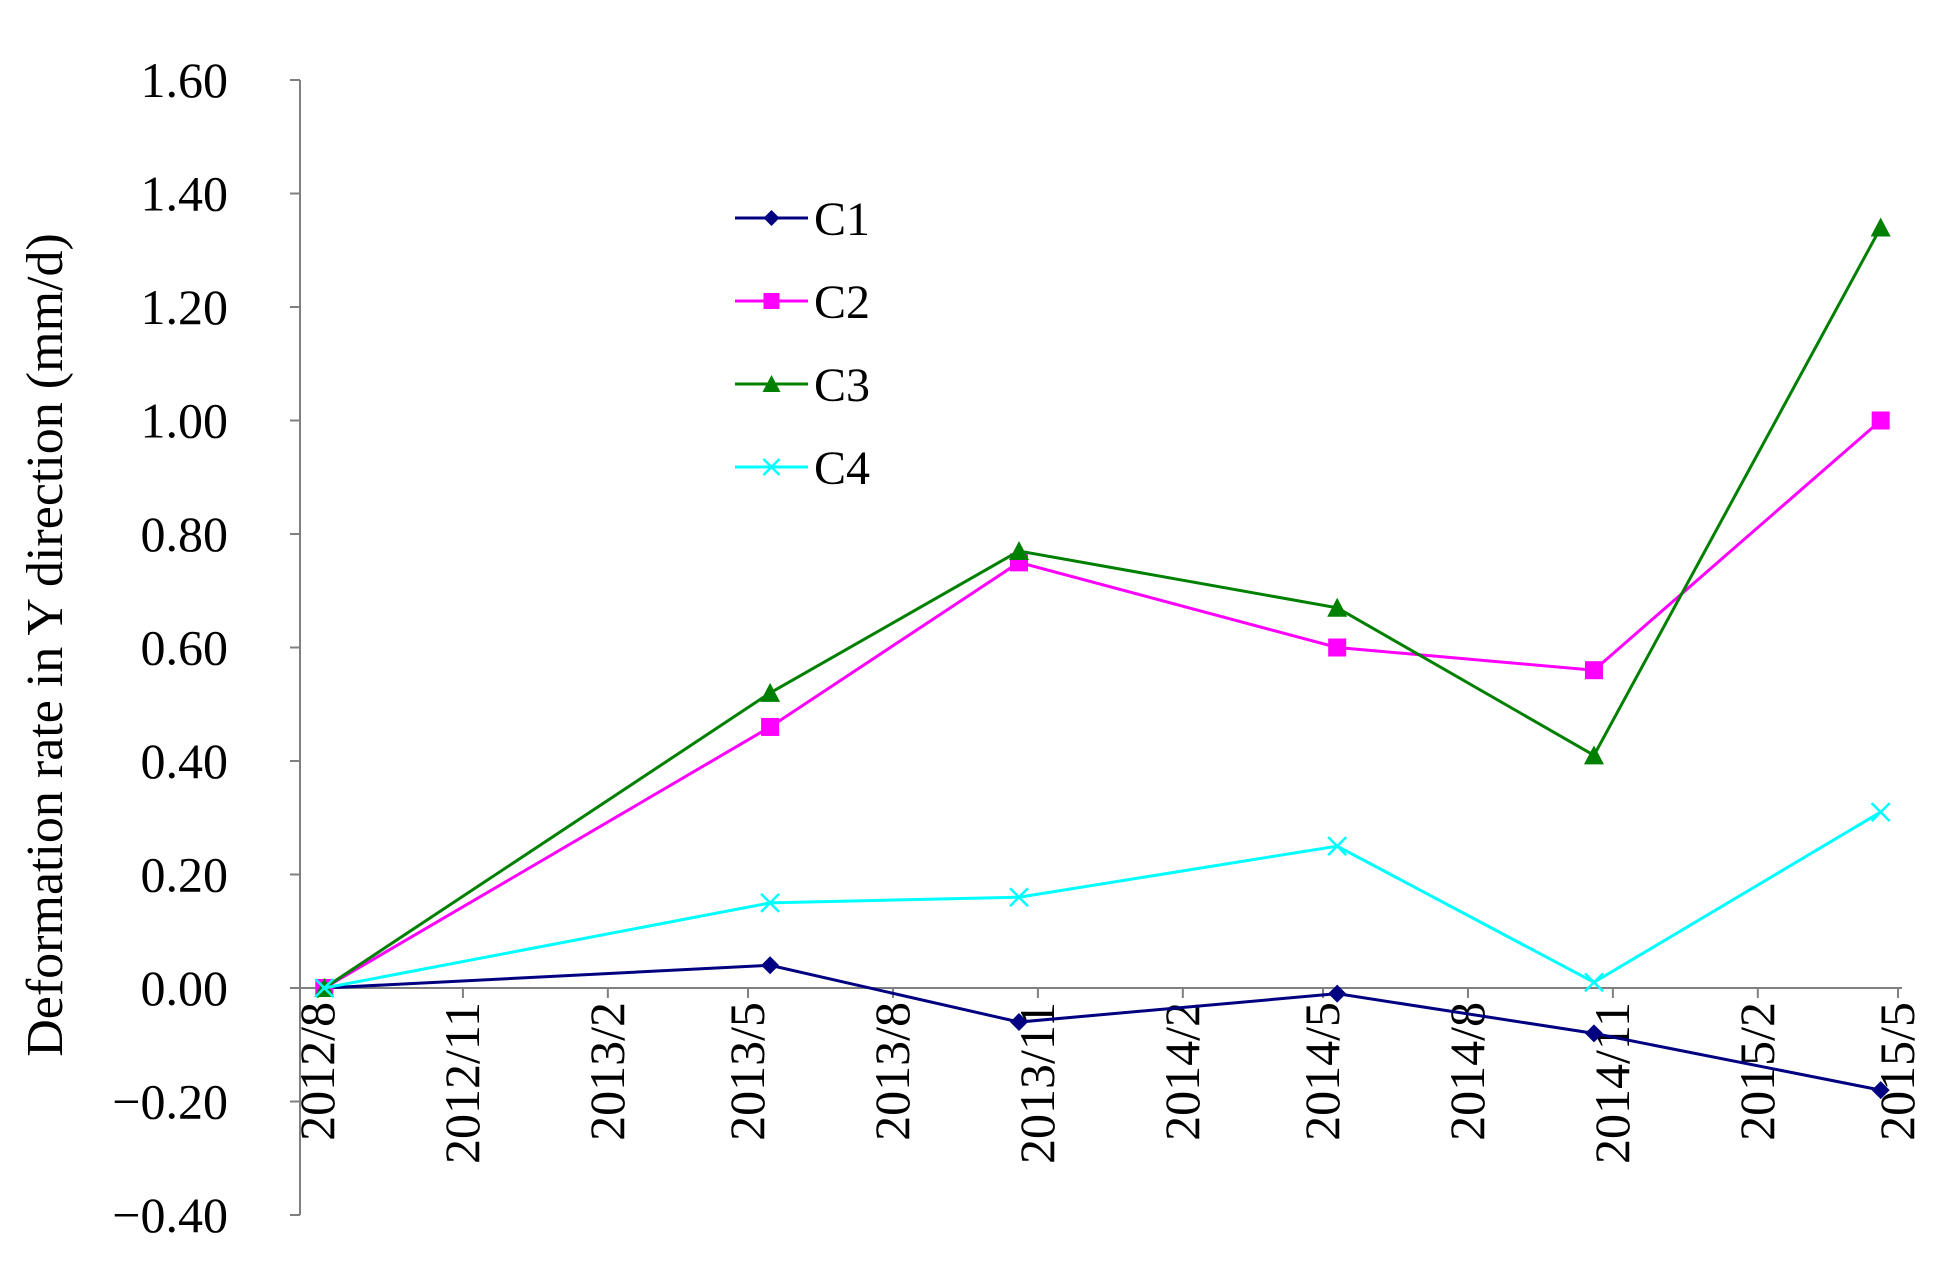  What do you see at coordinates (185, 80) in the screenshot?
I see `y-tick-label: 1.60` at bounding box center [185, 80].